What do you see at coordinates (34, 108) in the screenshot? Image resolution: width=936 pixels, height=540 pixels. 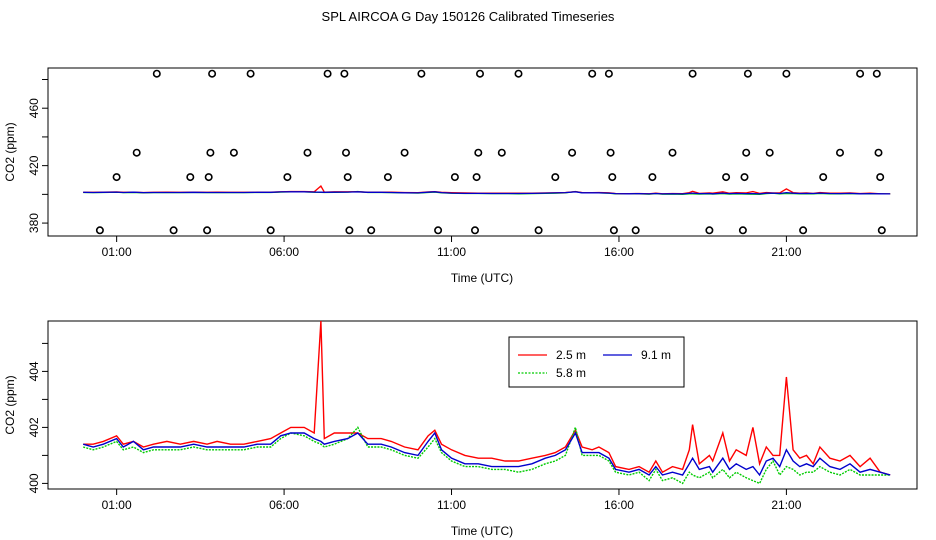 I see `y-tick-label: 460` at bounding box center [34, 108].